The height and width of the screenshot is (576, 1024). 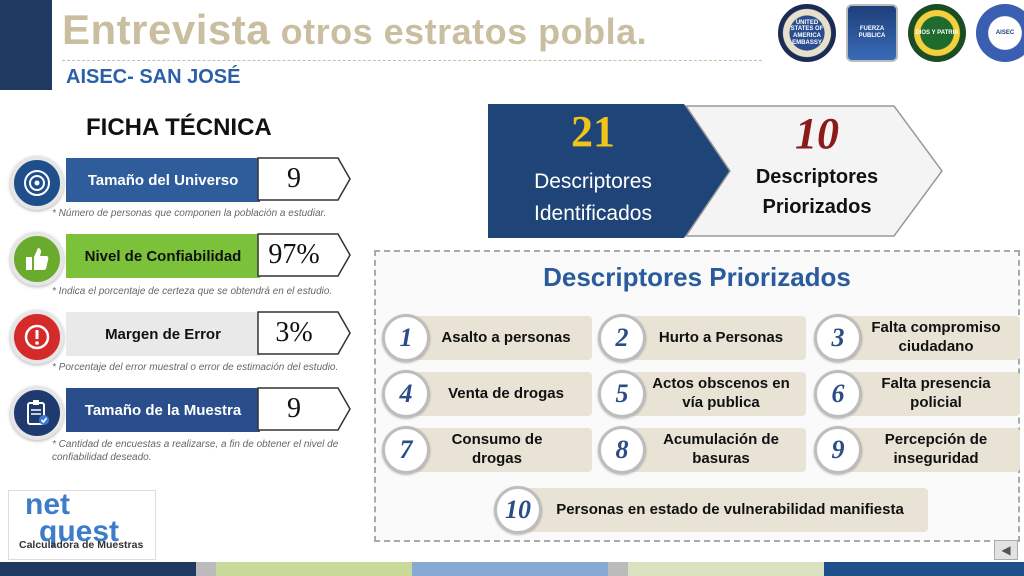 What do you see at coordinates (163, 256) in the screenshot?
I see `param-label: Nivel de Confiabilidad` at bounding box center [163, 256].